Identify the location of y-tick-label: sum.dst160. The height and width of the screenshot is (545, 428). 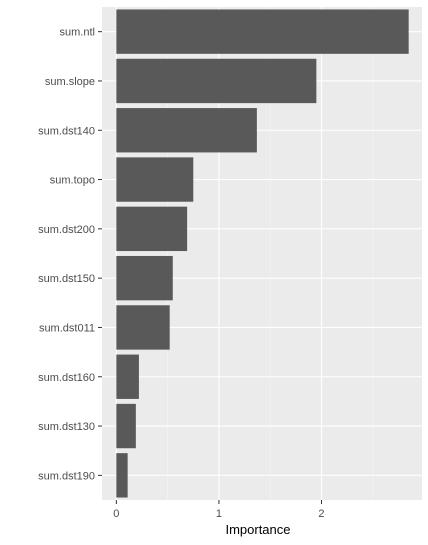
(66, 378).